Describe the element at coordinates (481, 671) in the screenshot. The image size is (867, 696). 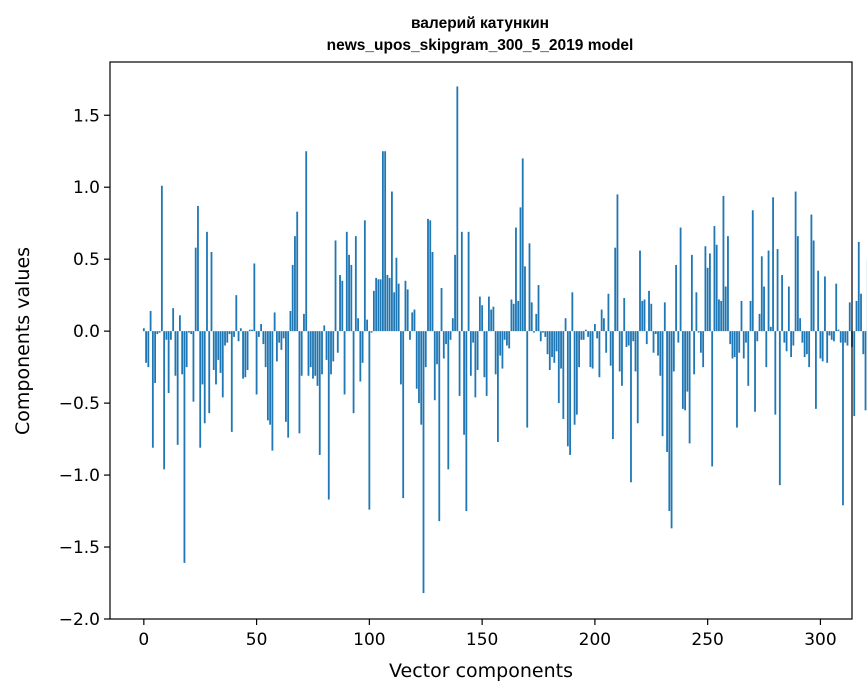
I see `x-axis-label: Vector components` at that location.